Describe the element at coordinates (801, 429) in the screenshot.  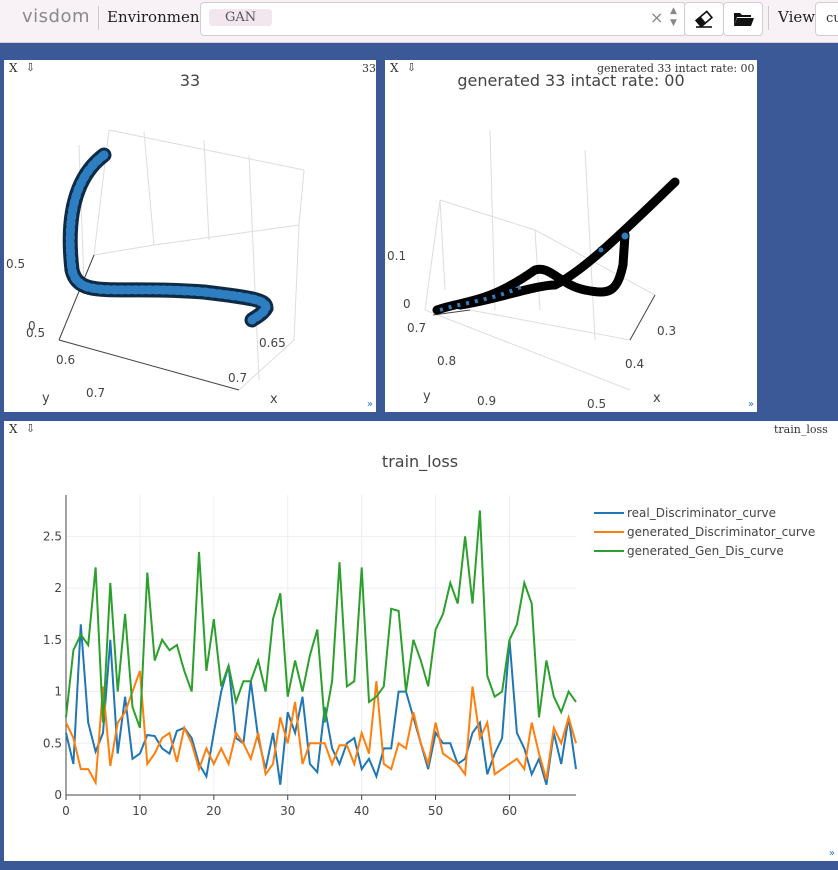
I see `pane-title: train_loss` at that location.